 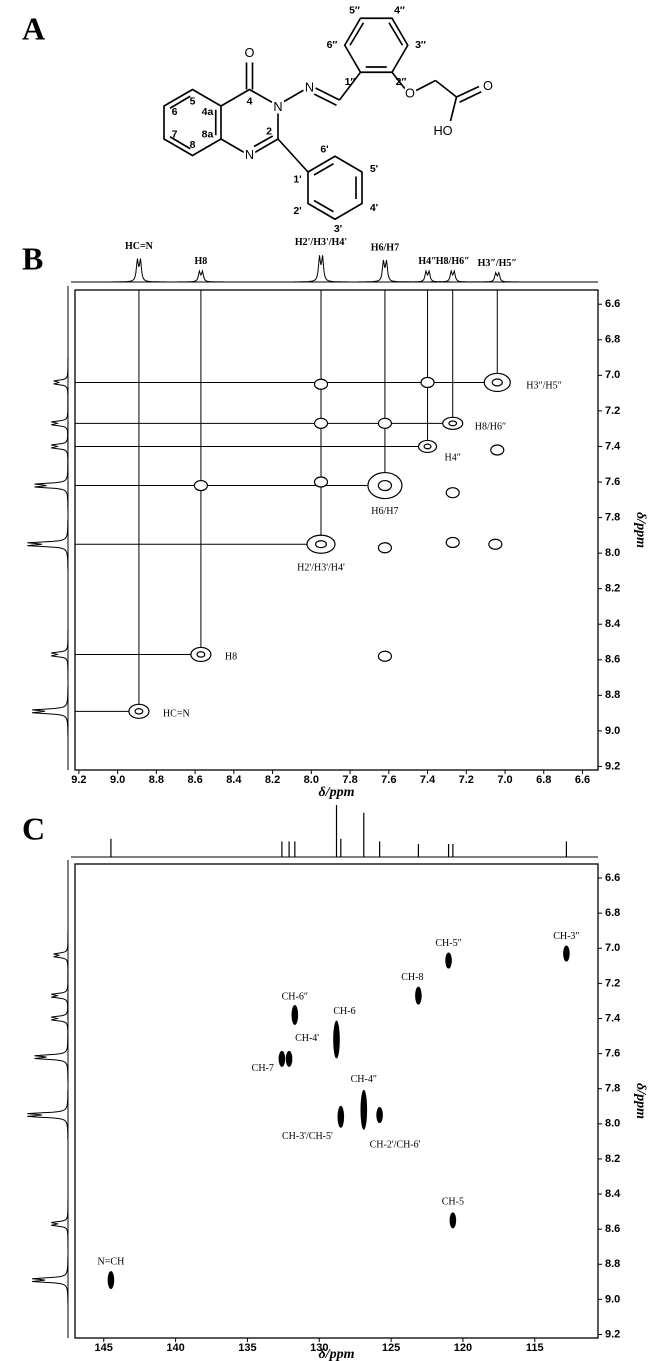 I want to click on y-tick-label: 7.4, so click(x=613, y=446).